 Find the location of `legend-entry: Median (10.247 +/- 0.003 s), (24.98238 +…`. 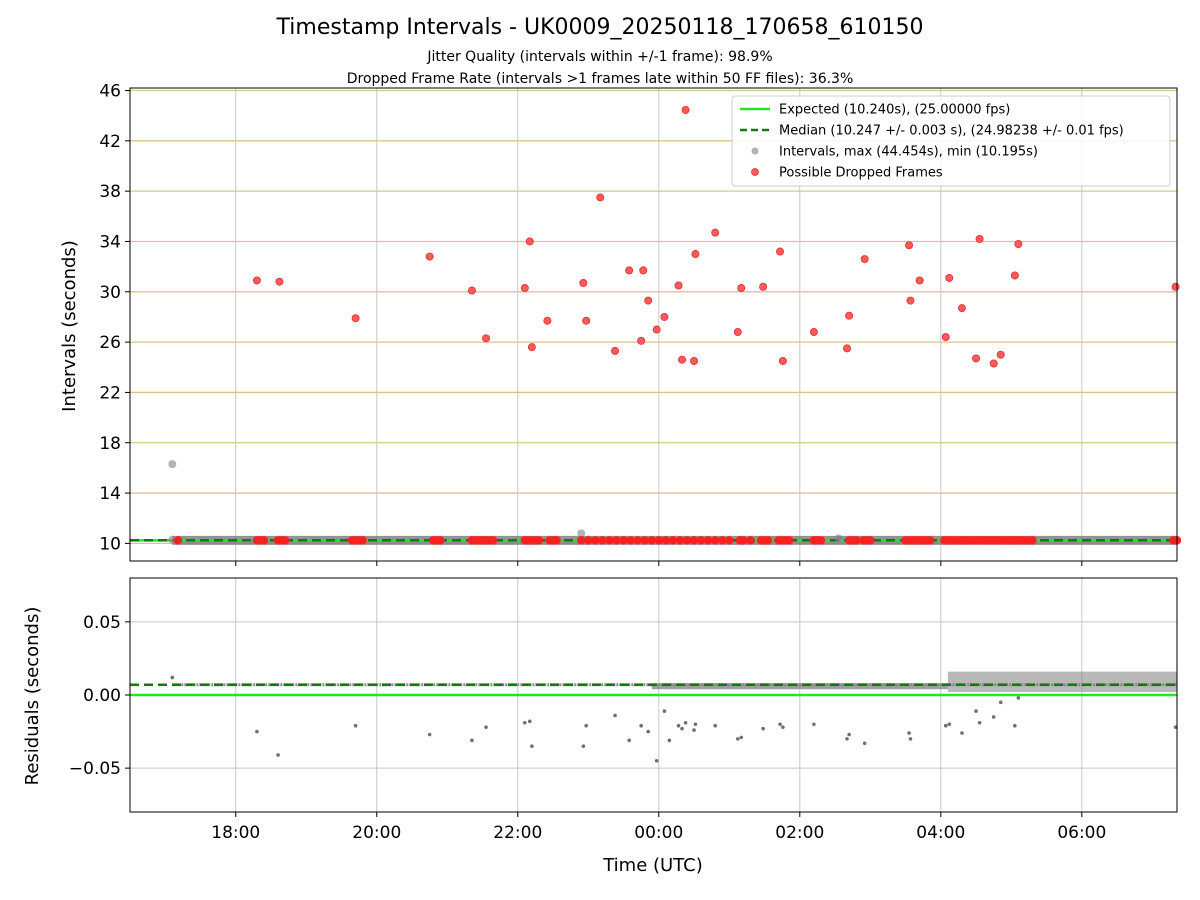

legend-entry: Median (10.247 +/- 0.003 s), (24.98238 +… is located at coordinates (951, 131).